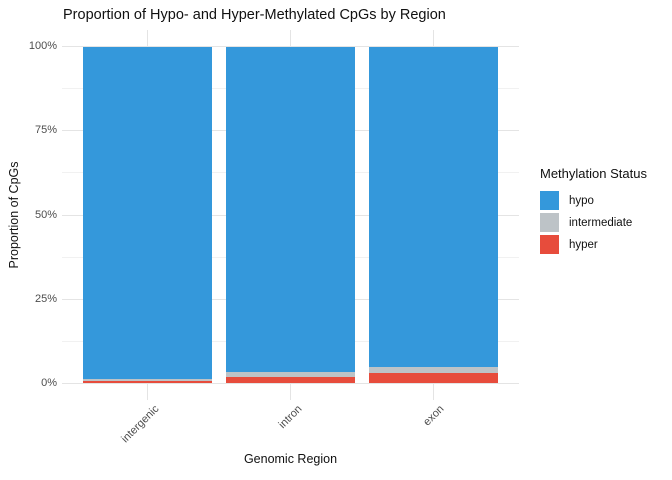 This screenshot has height=480, width=672. I want to click on bar-segment-hyper-exon, so click(433, 378).